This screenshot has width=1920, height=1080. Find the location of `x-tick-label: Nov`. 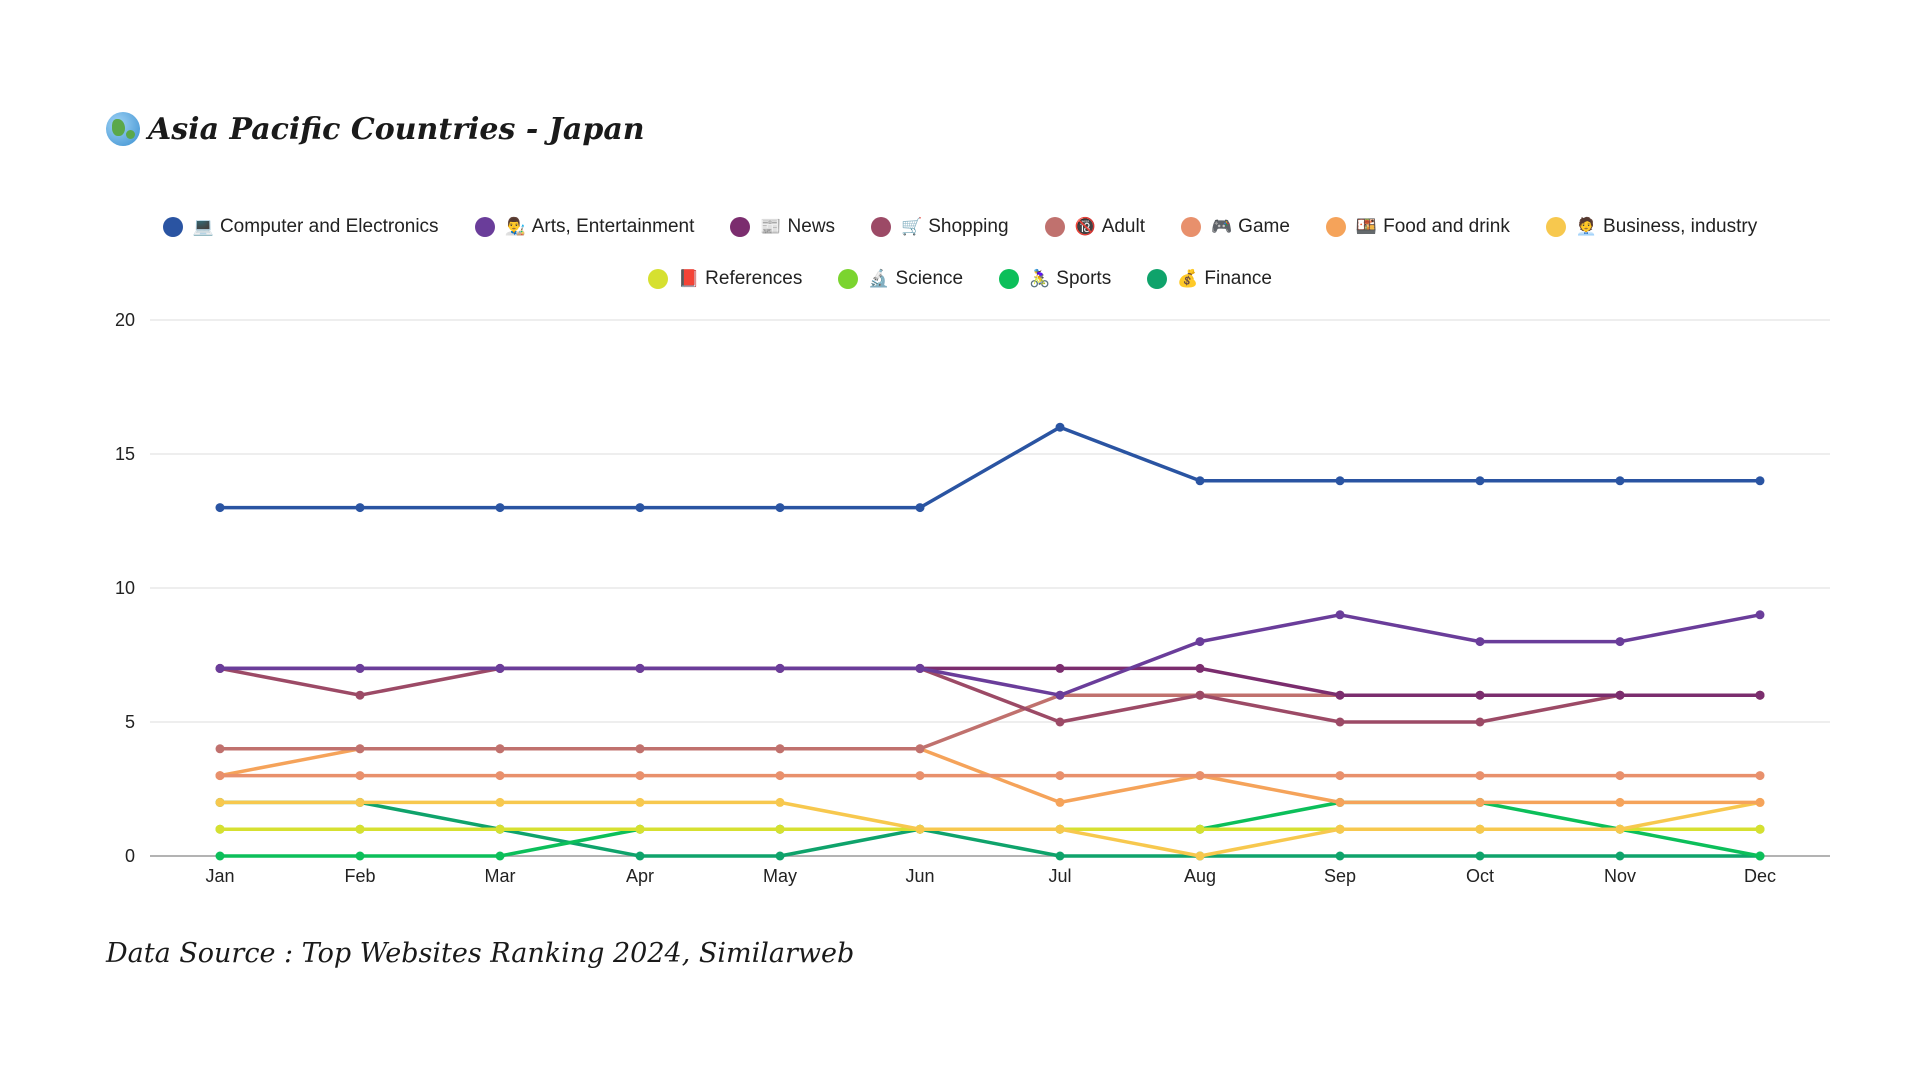

x-tick-label: Nov is located at coordinates (1620, 876).